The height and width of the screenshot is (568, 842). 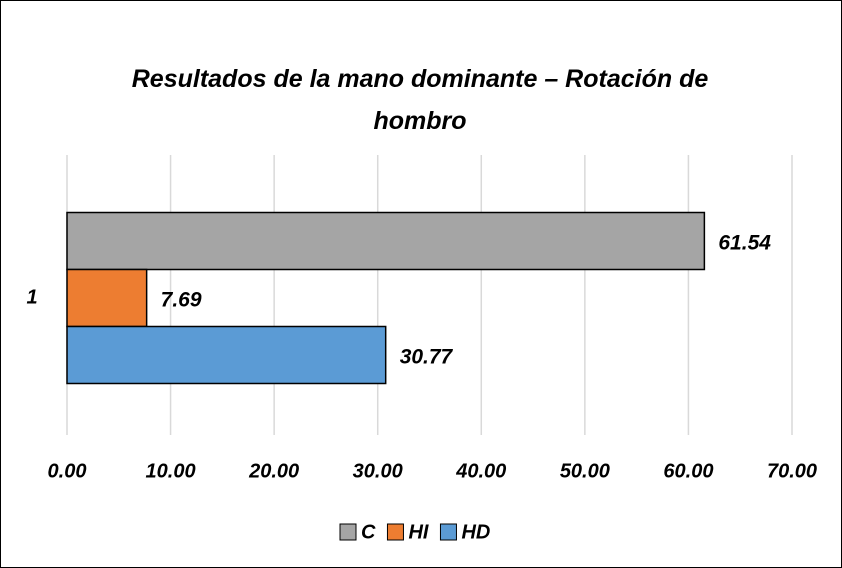 I want to click on x-tick-label: 10.00, so click(x=171, y=471).